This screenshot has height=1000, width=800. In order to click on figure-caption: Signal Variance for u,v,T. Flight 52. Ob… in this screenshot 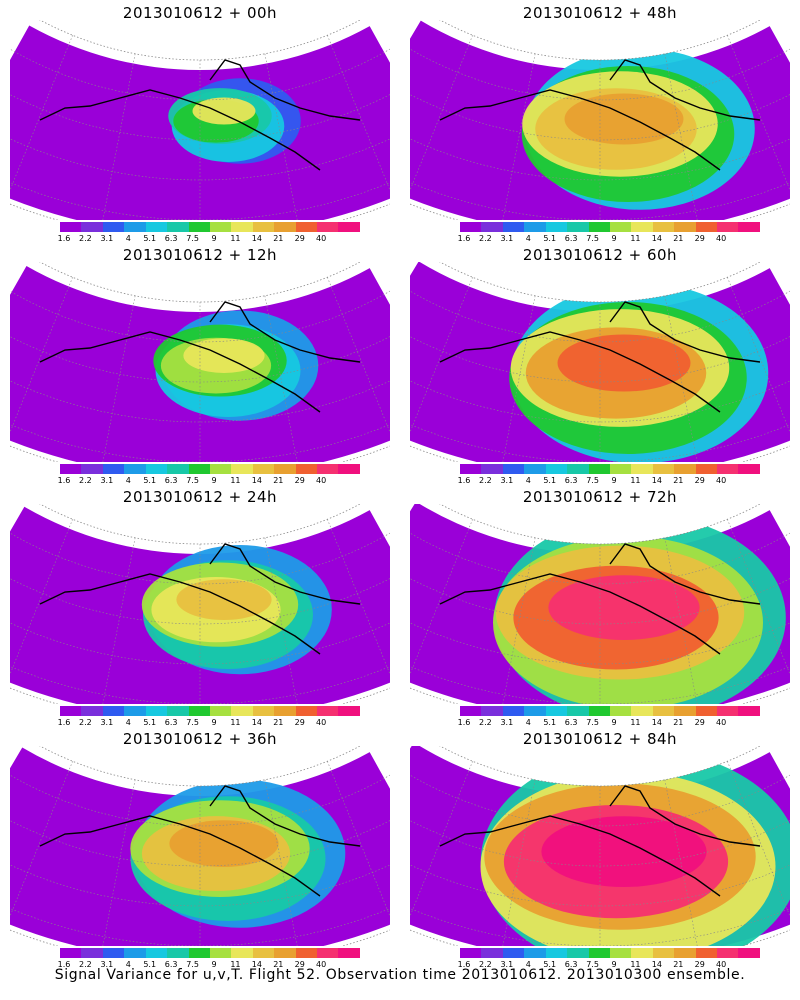, I will do `click(400, 975)`.